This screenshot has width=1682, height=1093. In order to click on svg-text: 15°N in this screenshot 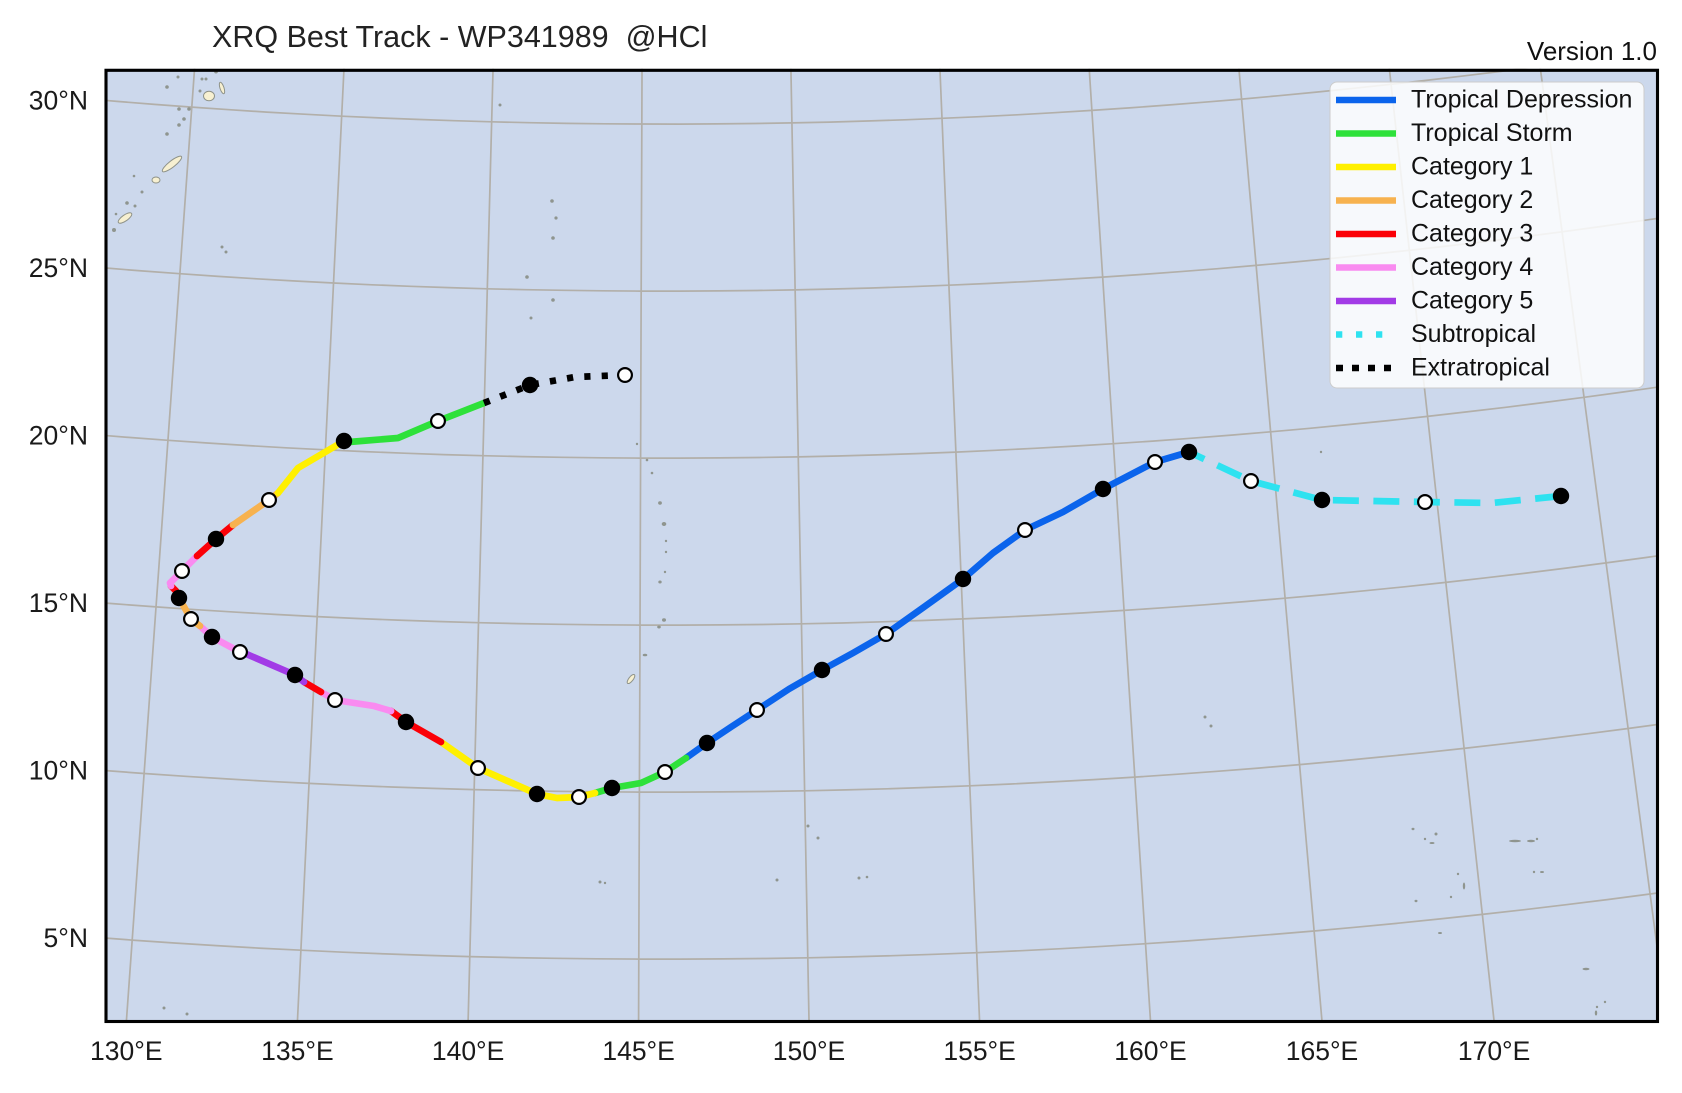, I will do `click(58, 603)`.